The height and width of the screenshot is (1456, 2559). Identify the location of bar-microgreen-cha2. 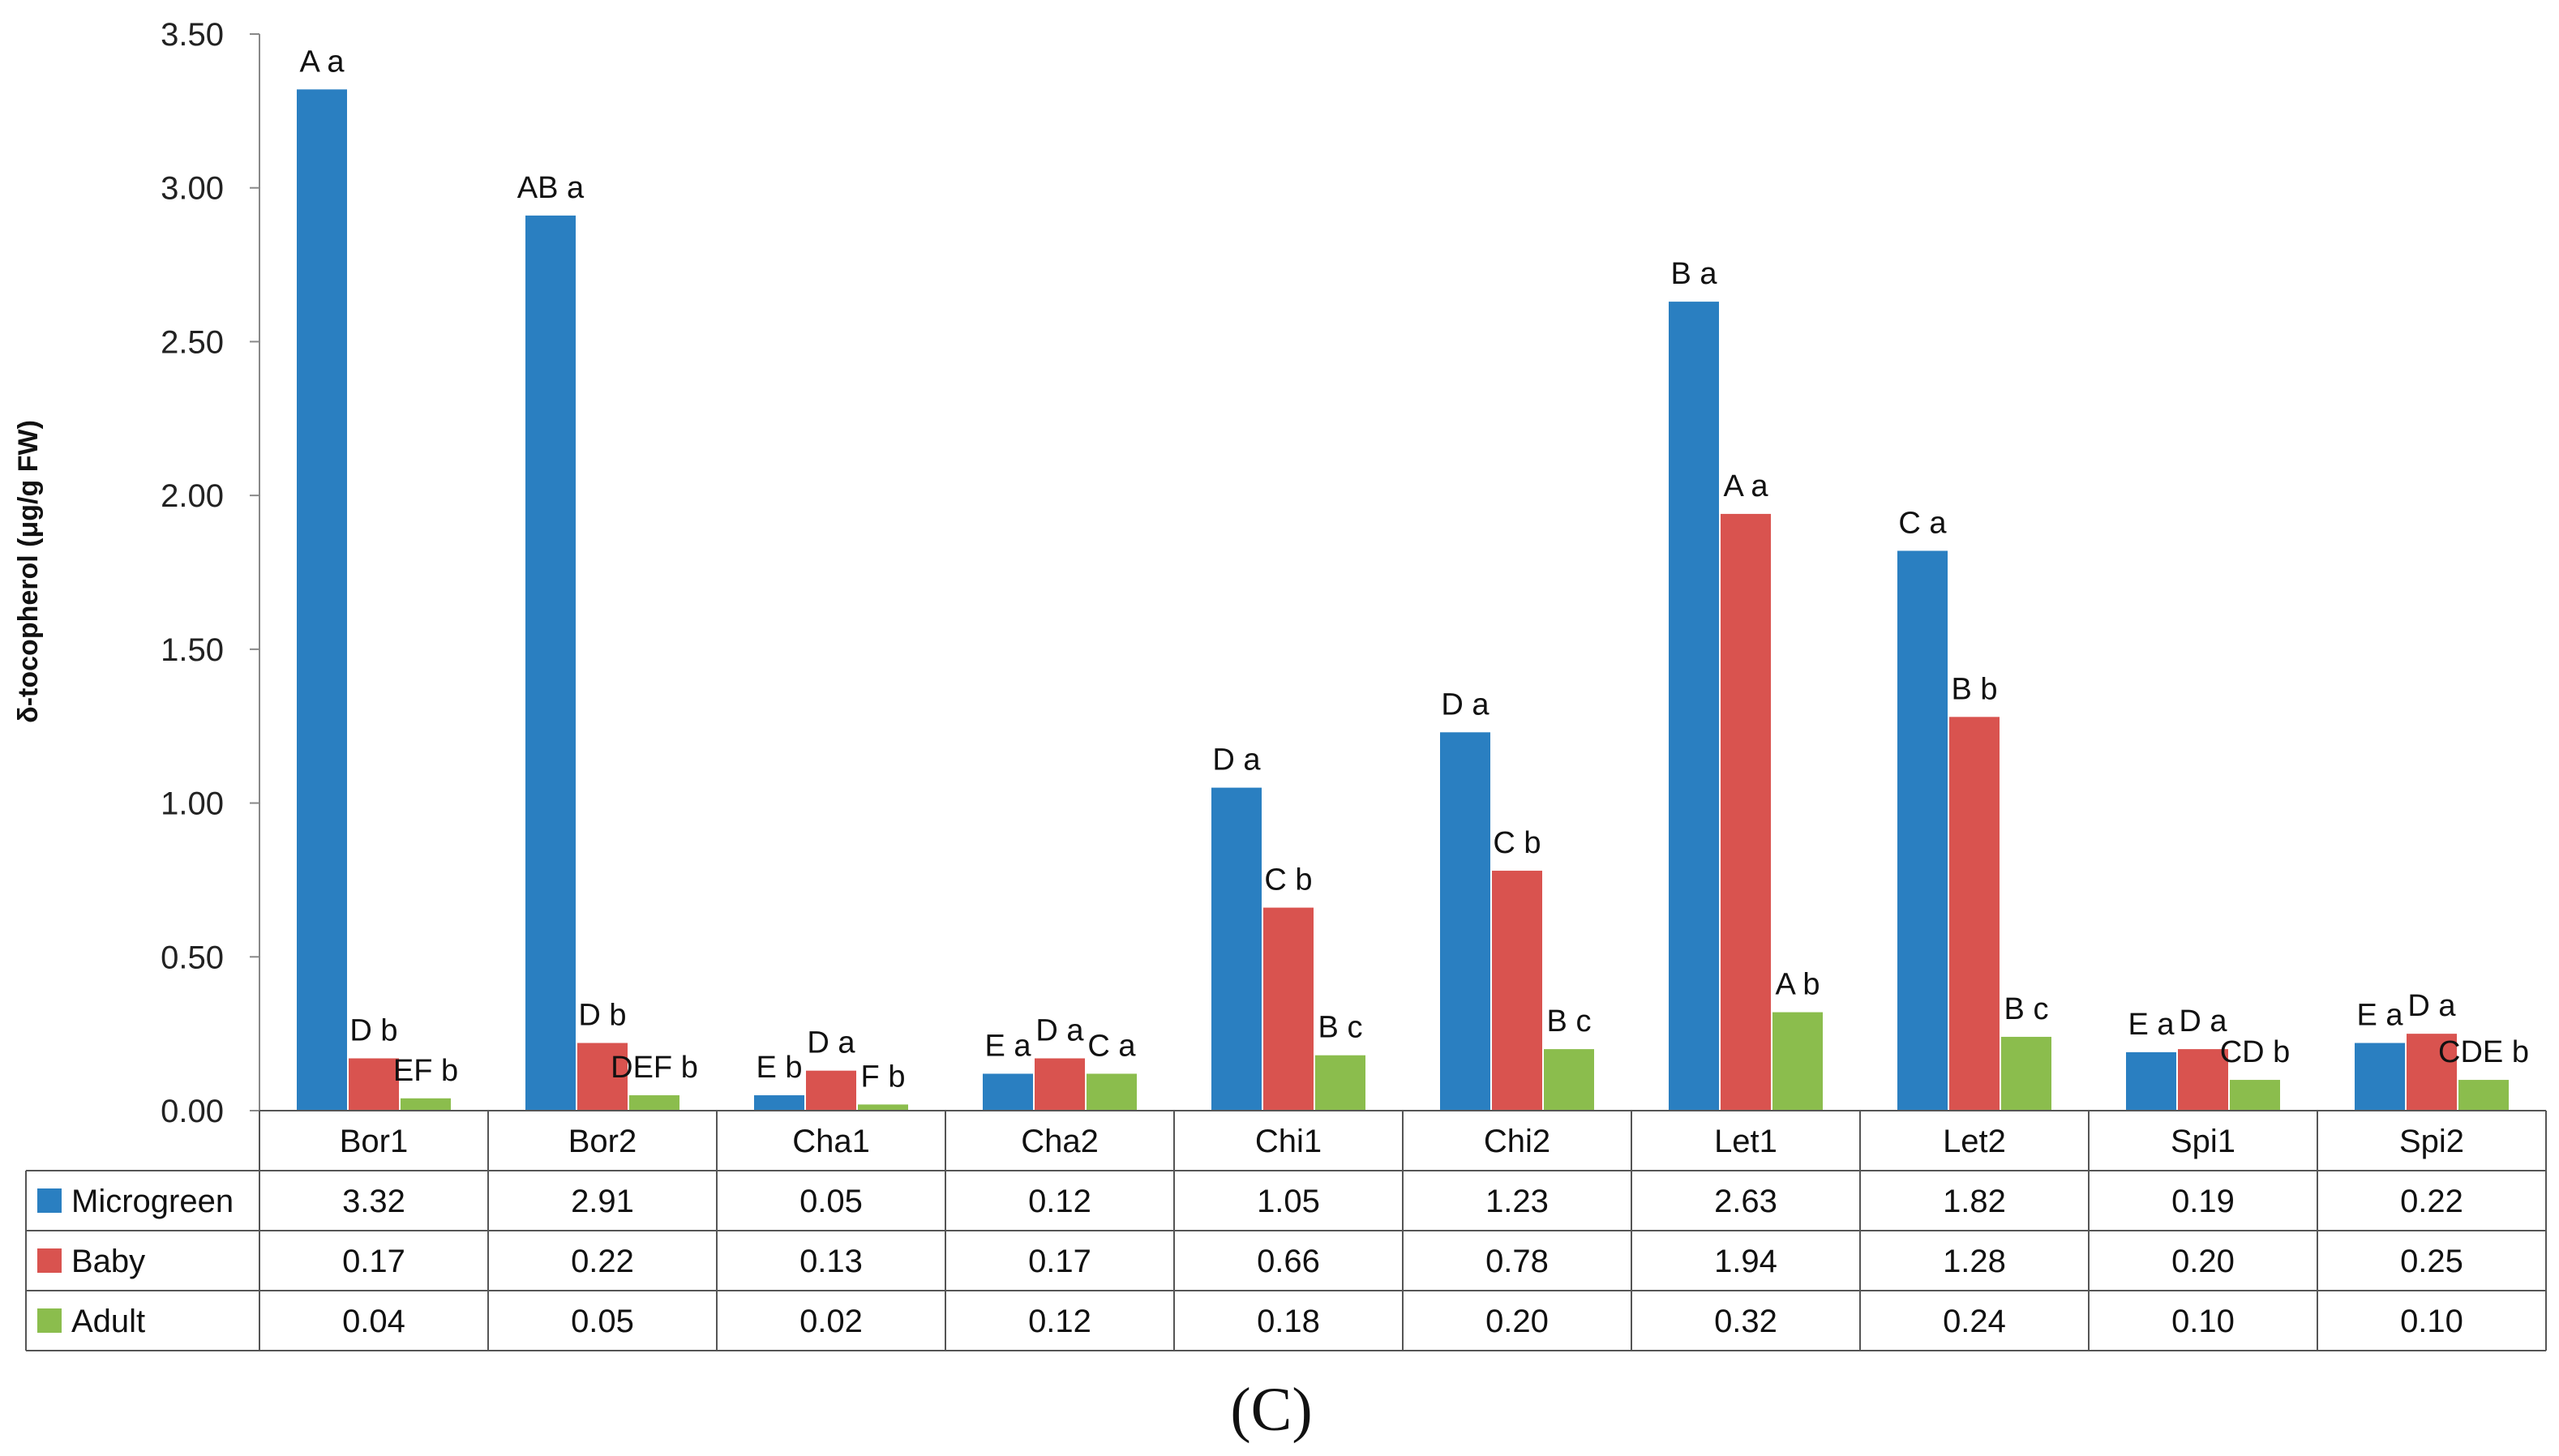
(1008, 1092).